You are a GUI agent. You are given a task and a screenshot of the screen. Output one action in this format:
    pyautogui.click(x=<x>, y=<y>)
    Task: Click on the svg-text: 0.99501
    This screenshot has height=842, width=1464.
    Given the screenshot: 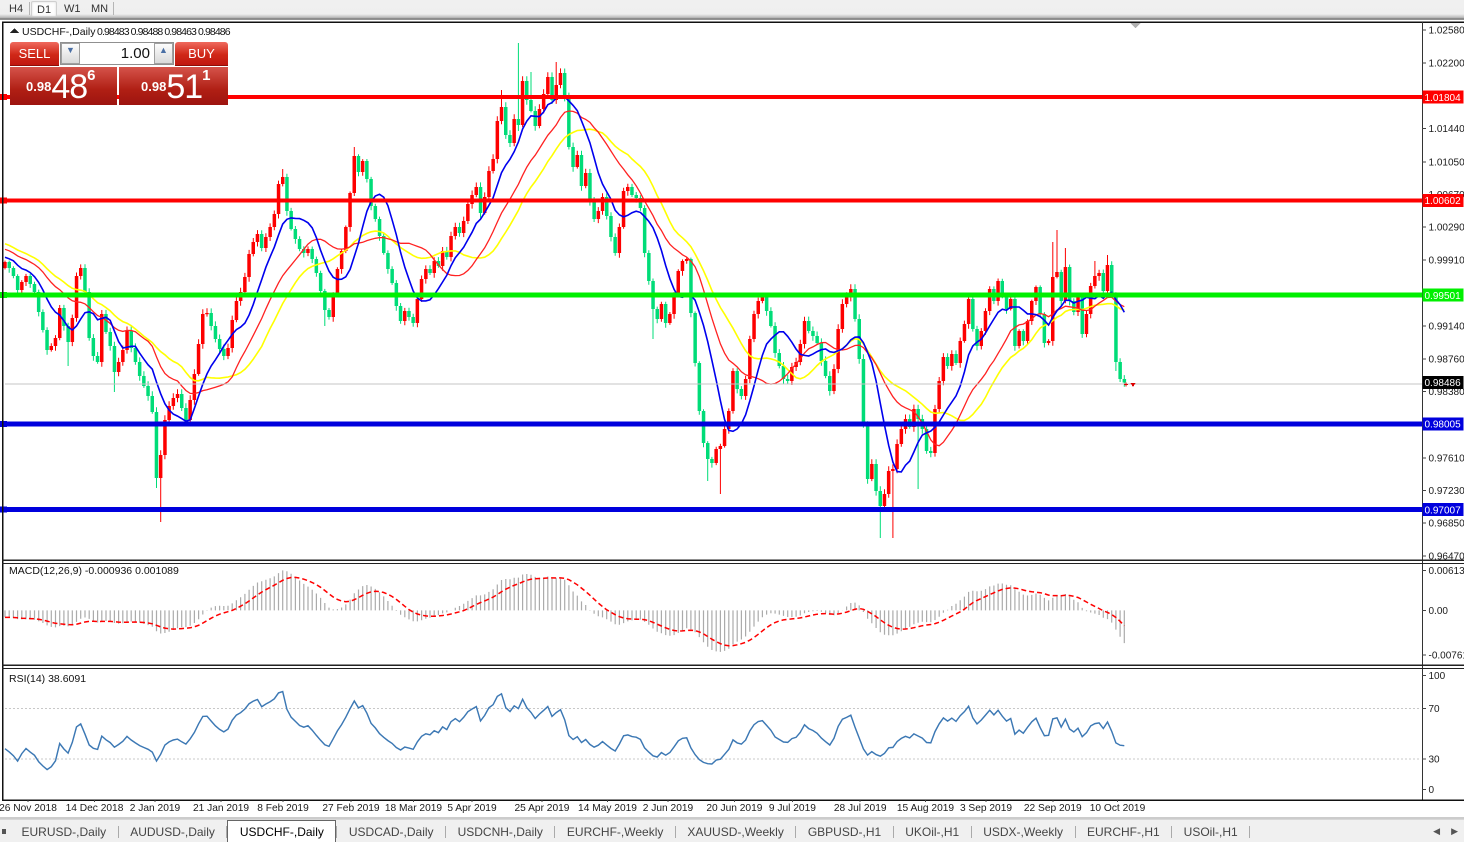 What is the action you would take?
    pyautogui.click(x=1443, y=296)
    